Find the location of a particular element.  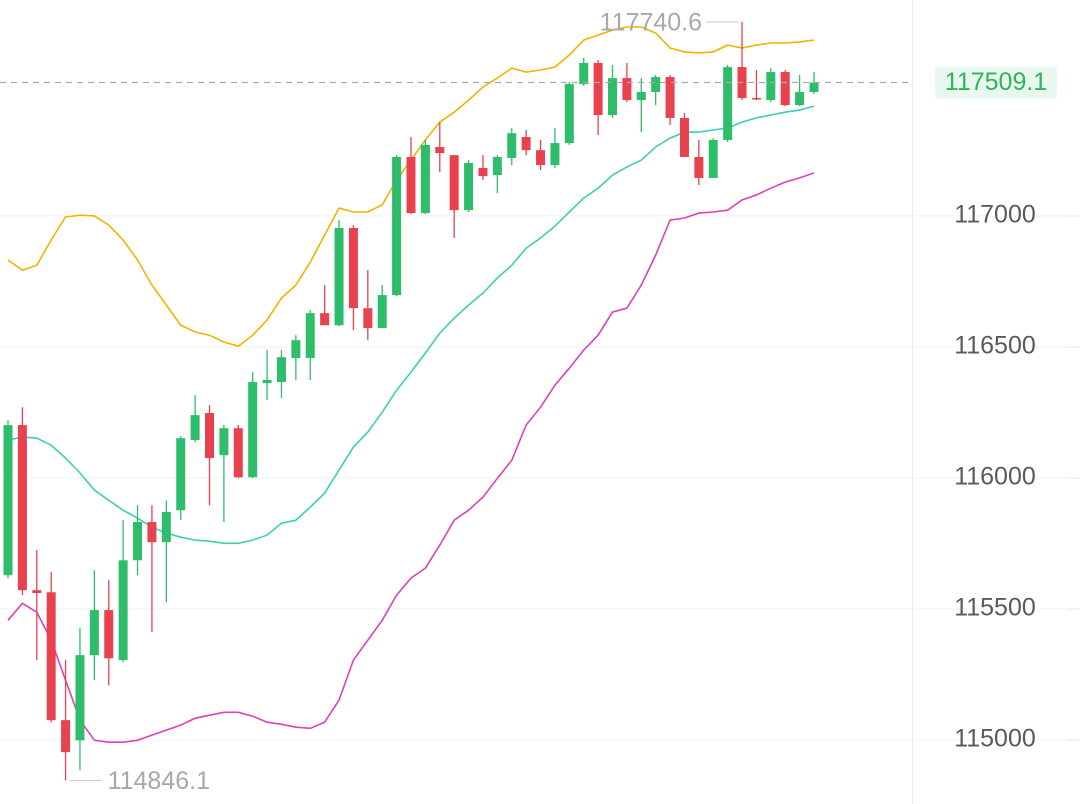

y-tick-label: 115000 is located at coordinates (995, 739).